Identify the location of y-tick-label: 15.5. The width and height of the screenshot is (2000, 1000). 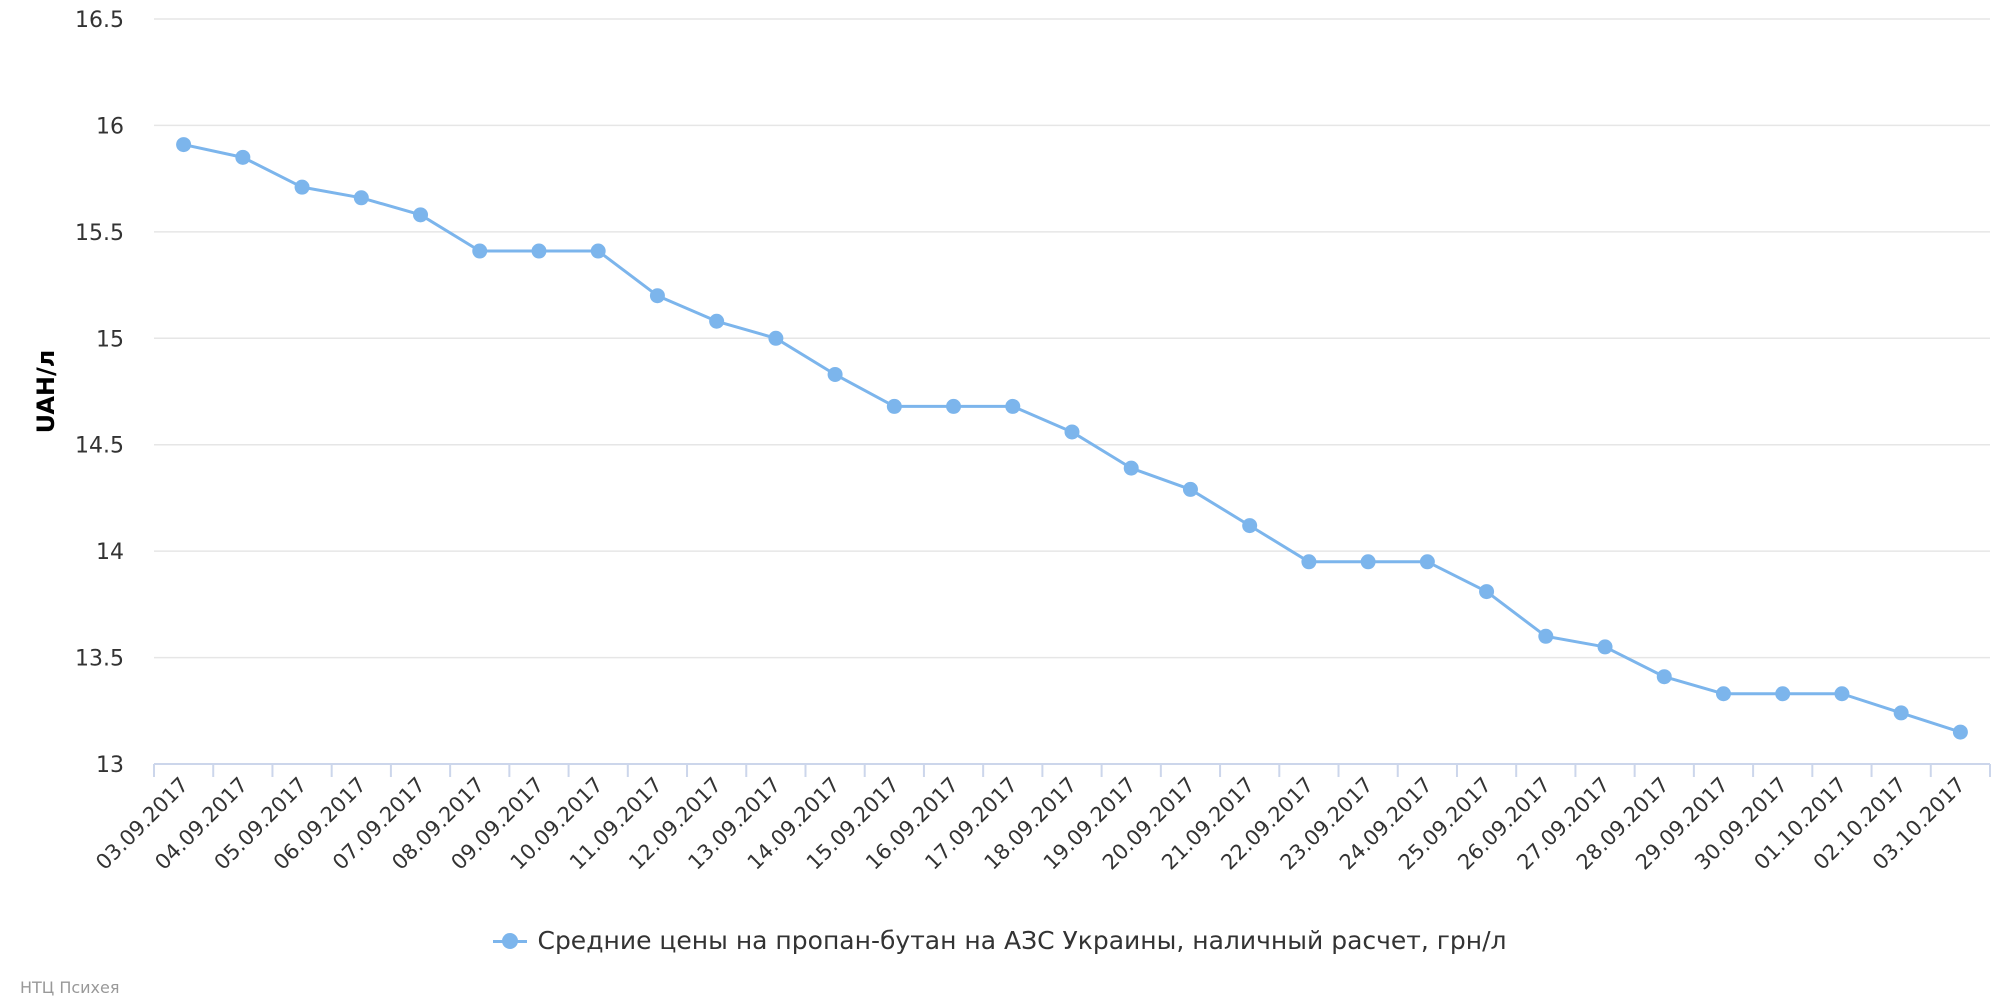
(99, 233).